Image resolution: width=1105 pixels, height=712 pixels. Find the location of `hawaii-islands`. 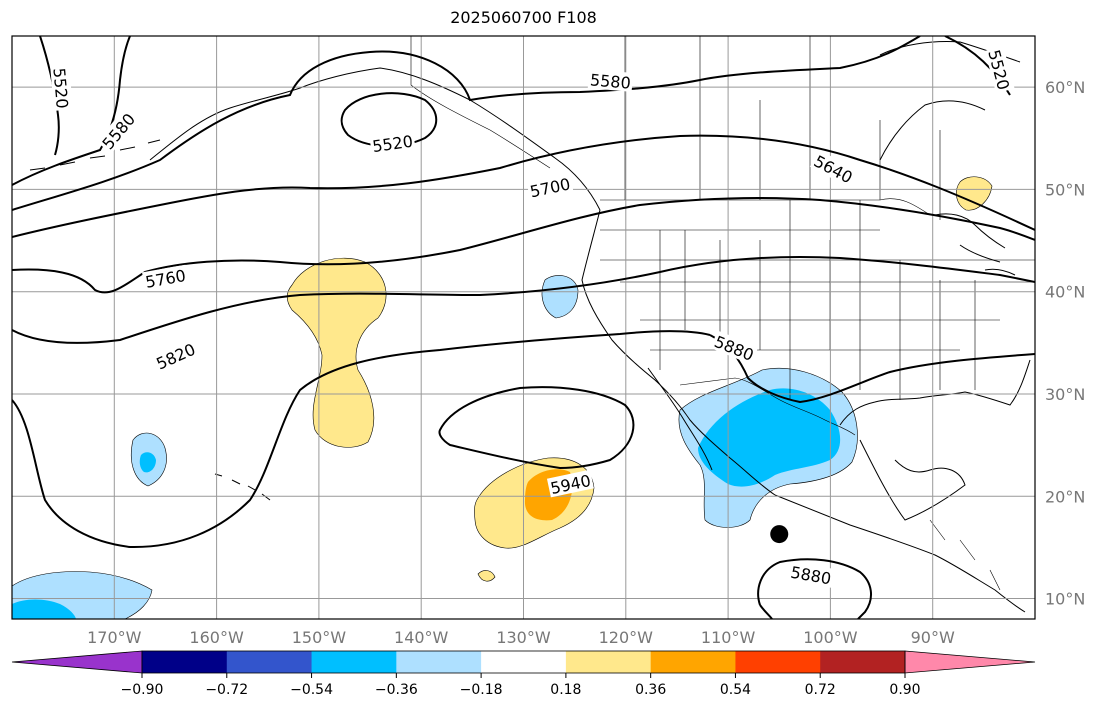

hawaii-islands is located at coordinates (242, 487).